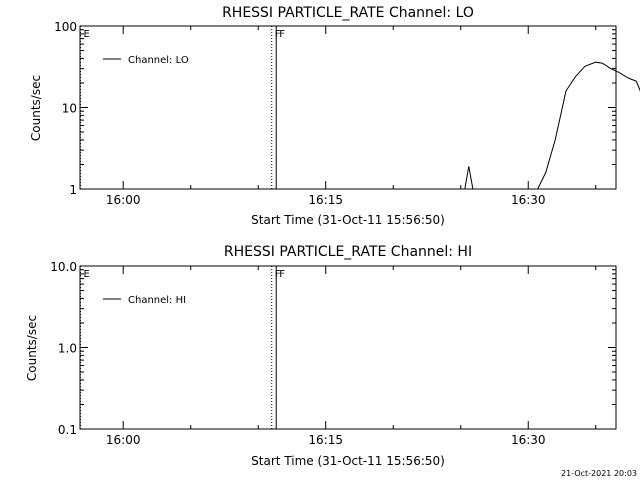  I want to click on y-tick-label: 100, so click(65, 27).